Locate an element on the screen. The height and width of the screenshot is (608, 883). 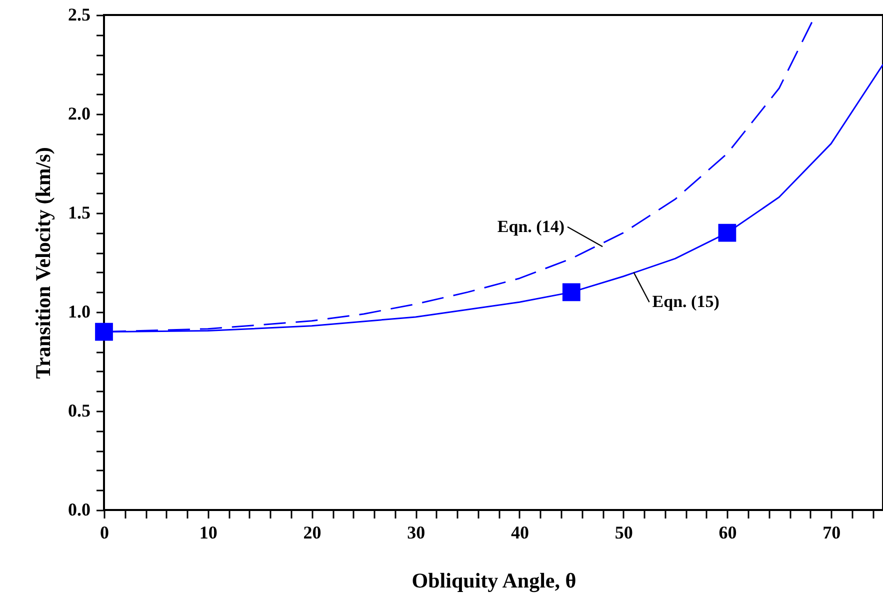
x-axis-title: Obliquity Angle, θ is located at coordinates (494, 580).